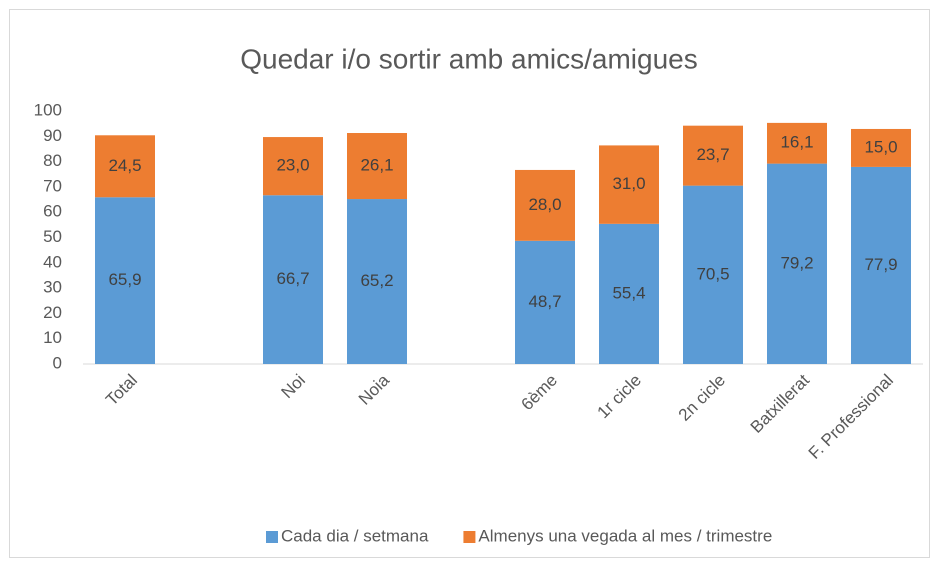  I want to click on y-tick-label: 80, so click(52, 160).